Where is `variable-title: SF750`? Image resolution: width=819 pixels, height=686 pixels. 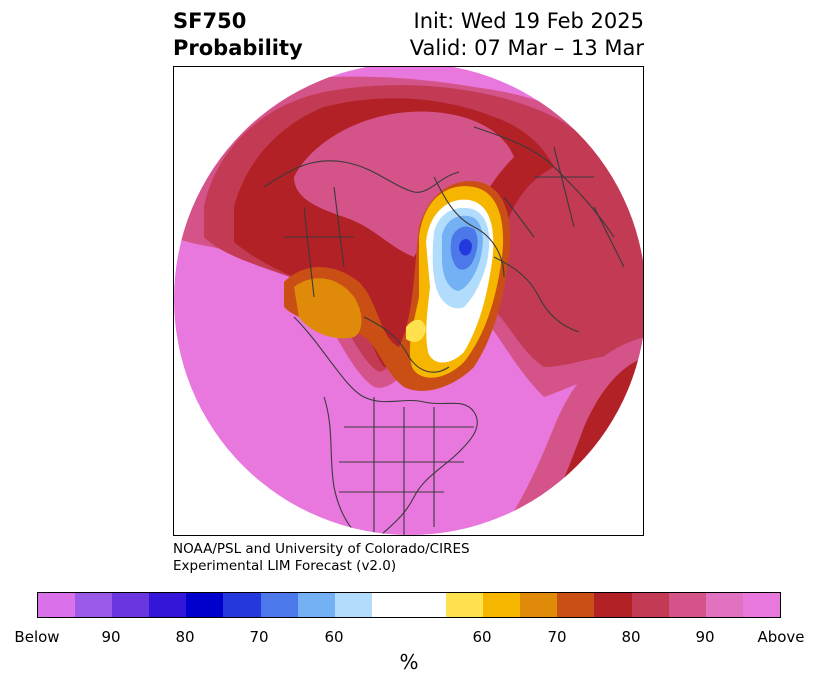
variable-title: SF750 is located at coordinates (210, 21).